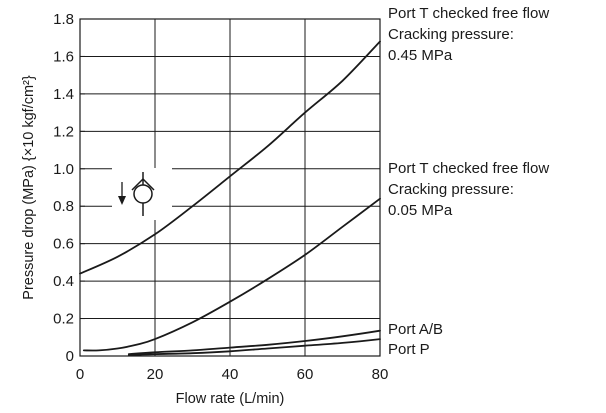  What do you see at coordinates (29, 187) in the screenshot?
I see `y-axis-title: Pressure drop (MPa) {×10 kgf/cm²}` at bounding box center [29, 187].